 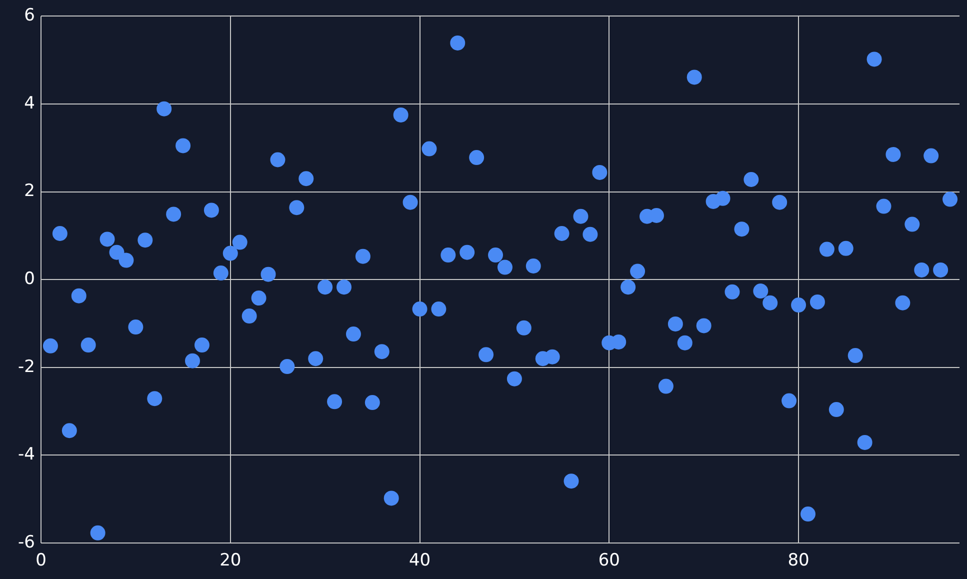 What do you see at coordinates (29, 103) in the screenshot?
I see `y-tick-label: 4` at bounding box center [29, 103].